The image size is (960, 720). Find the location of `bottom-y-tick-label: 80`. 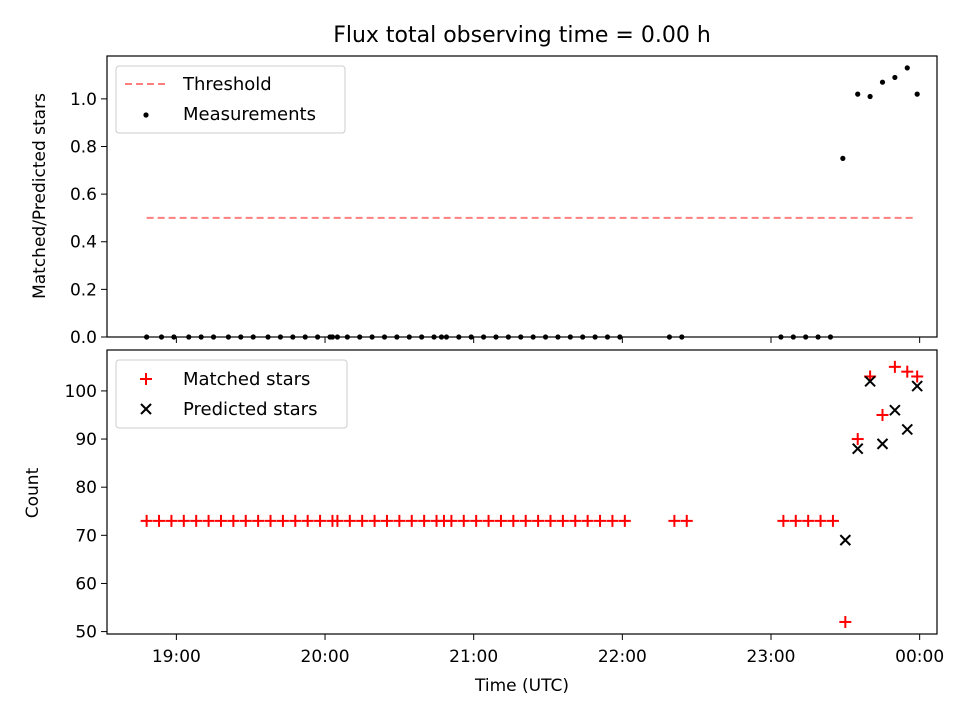

bottom-y-tick-label: 80 is located at coordinates (86, 488).